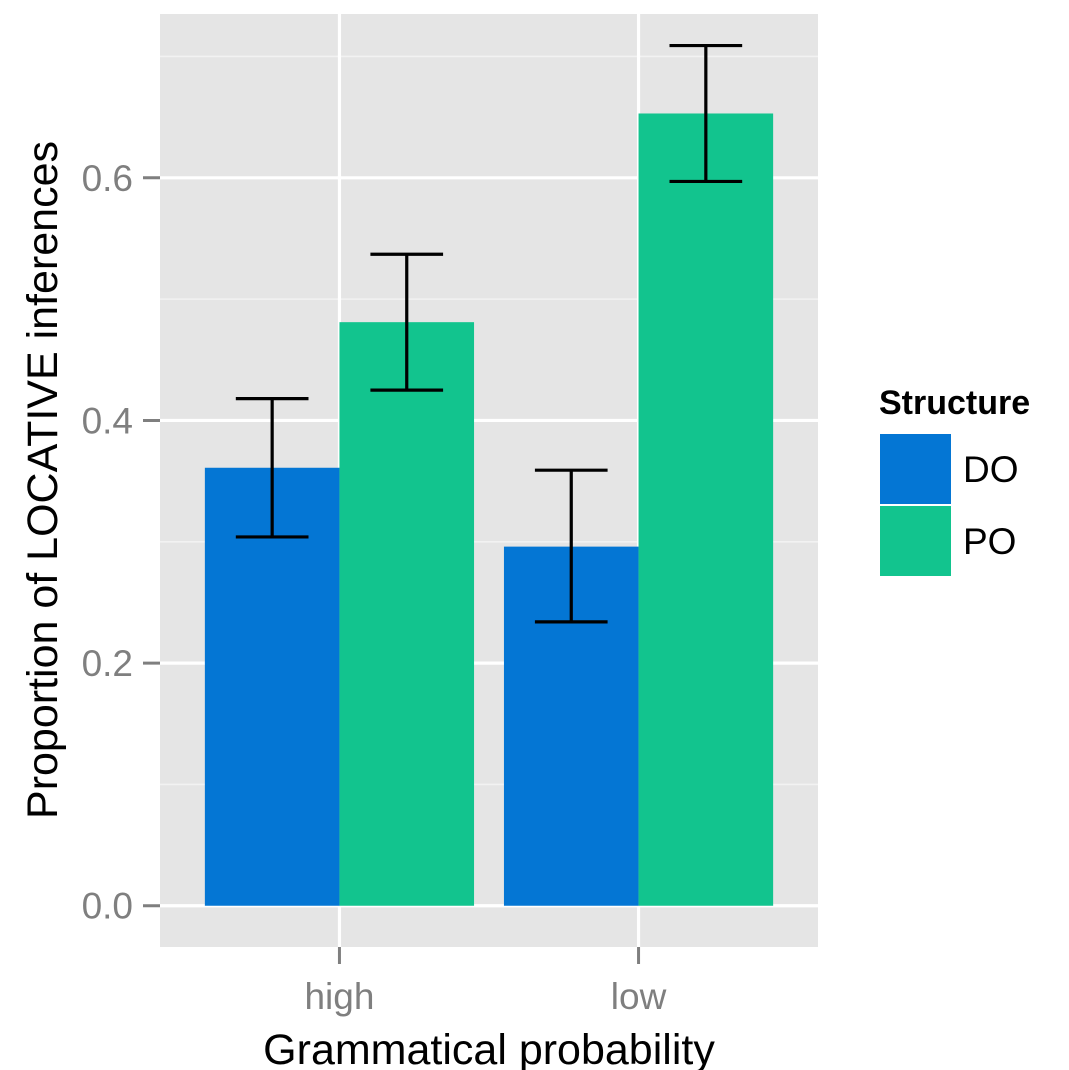 This screenshot has width=1069, height=1070. I want to click on x-tick-label: high, so click(339, 996).